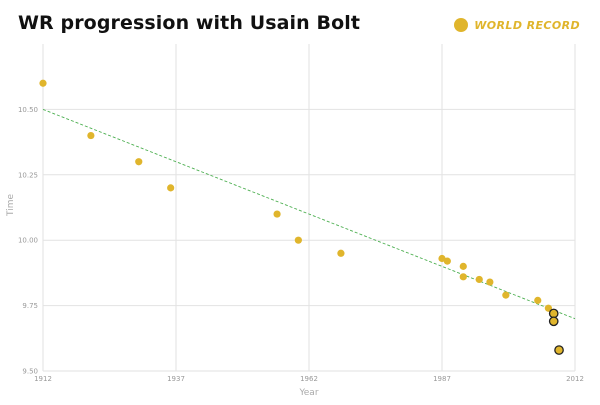  I want to click on chart-title: WR progression with Usain Bolt, so click(189, 23).